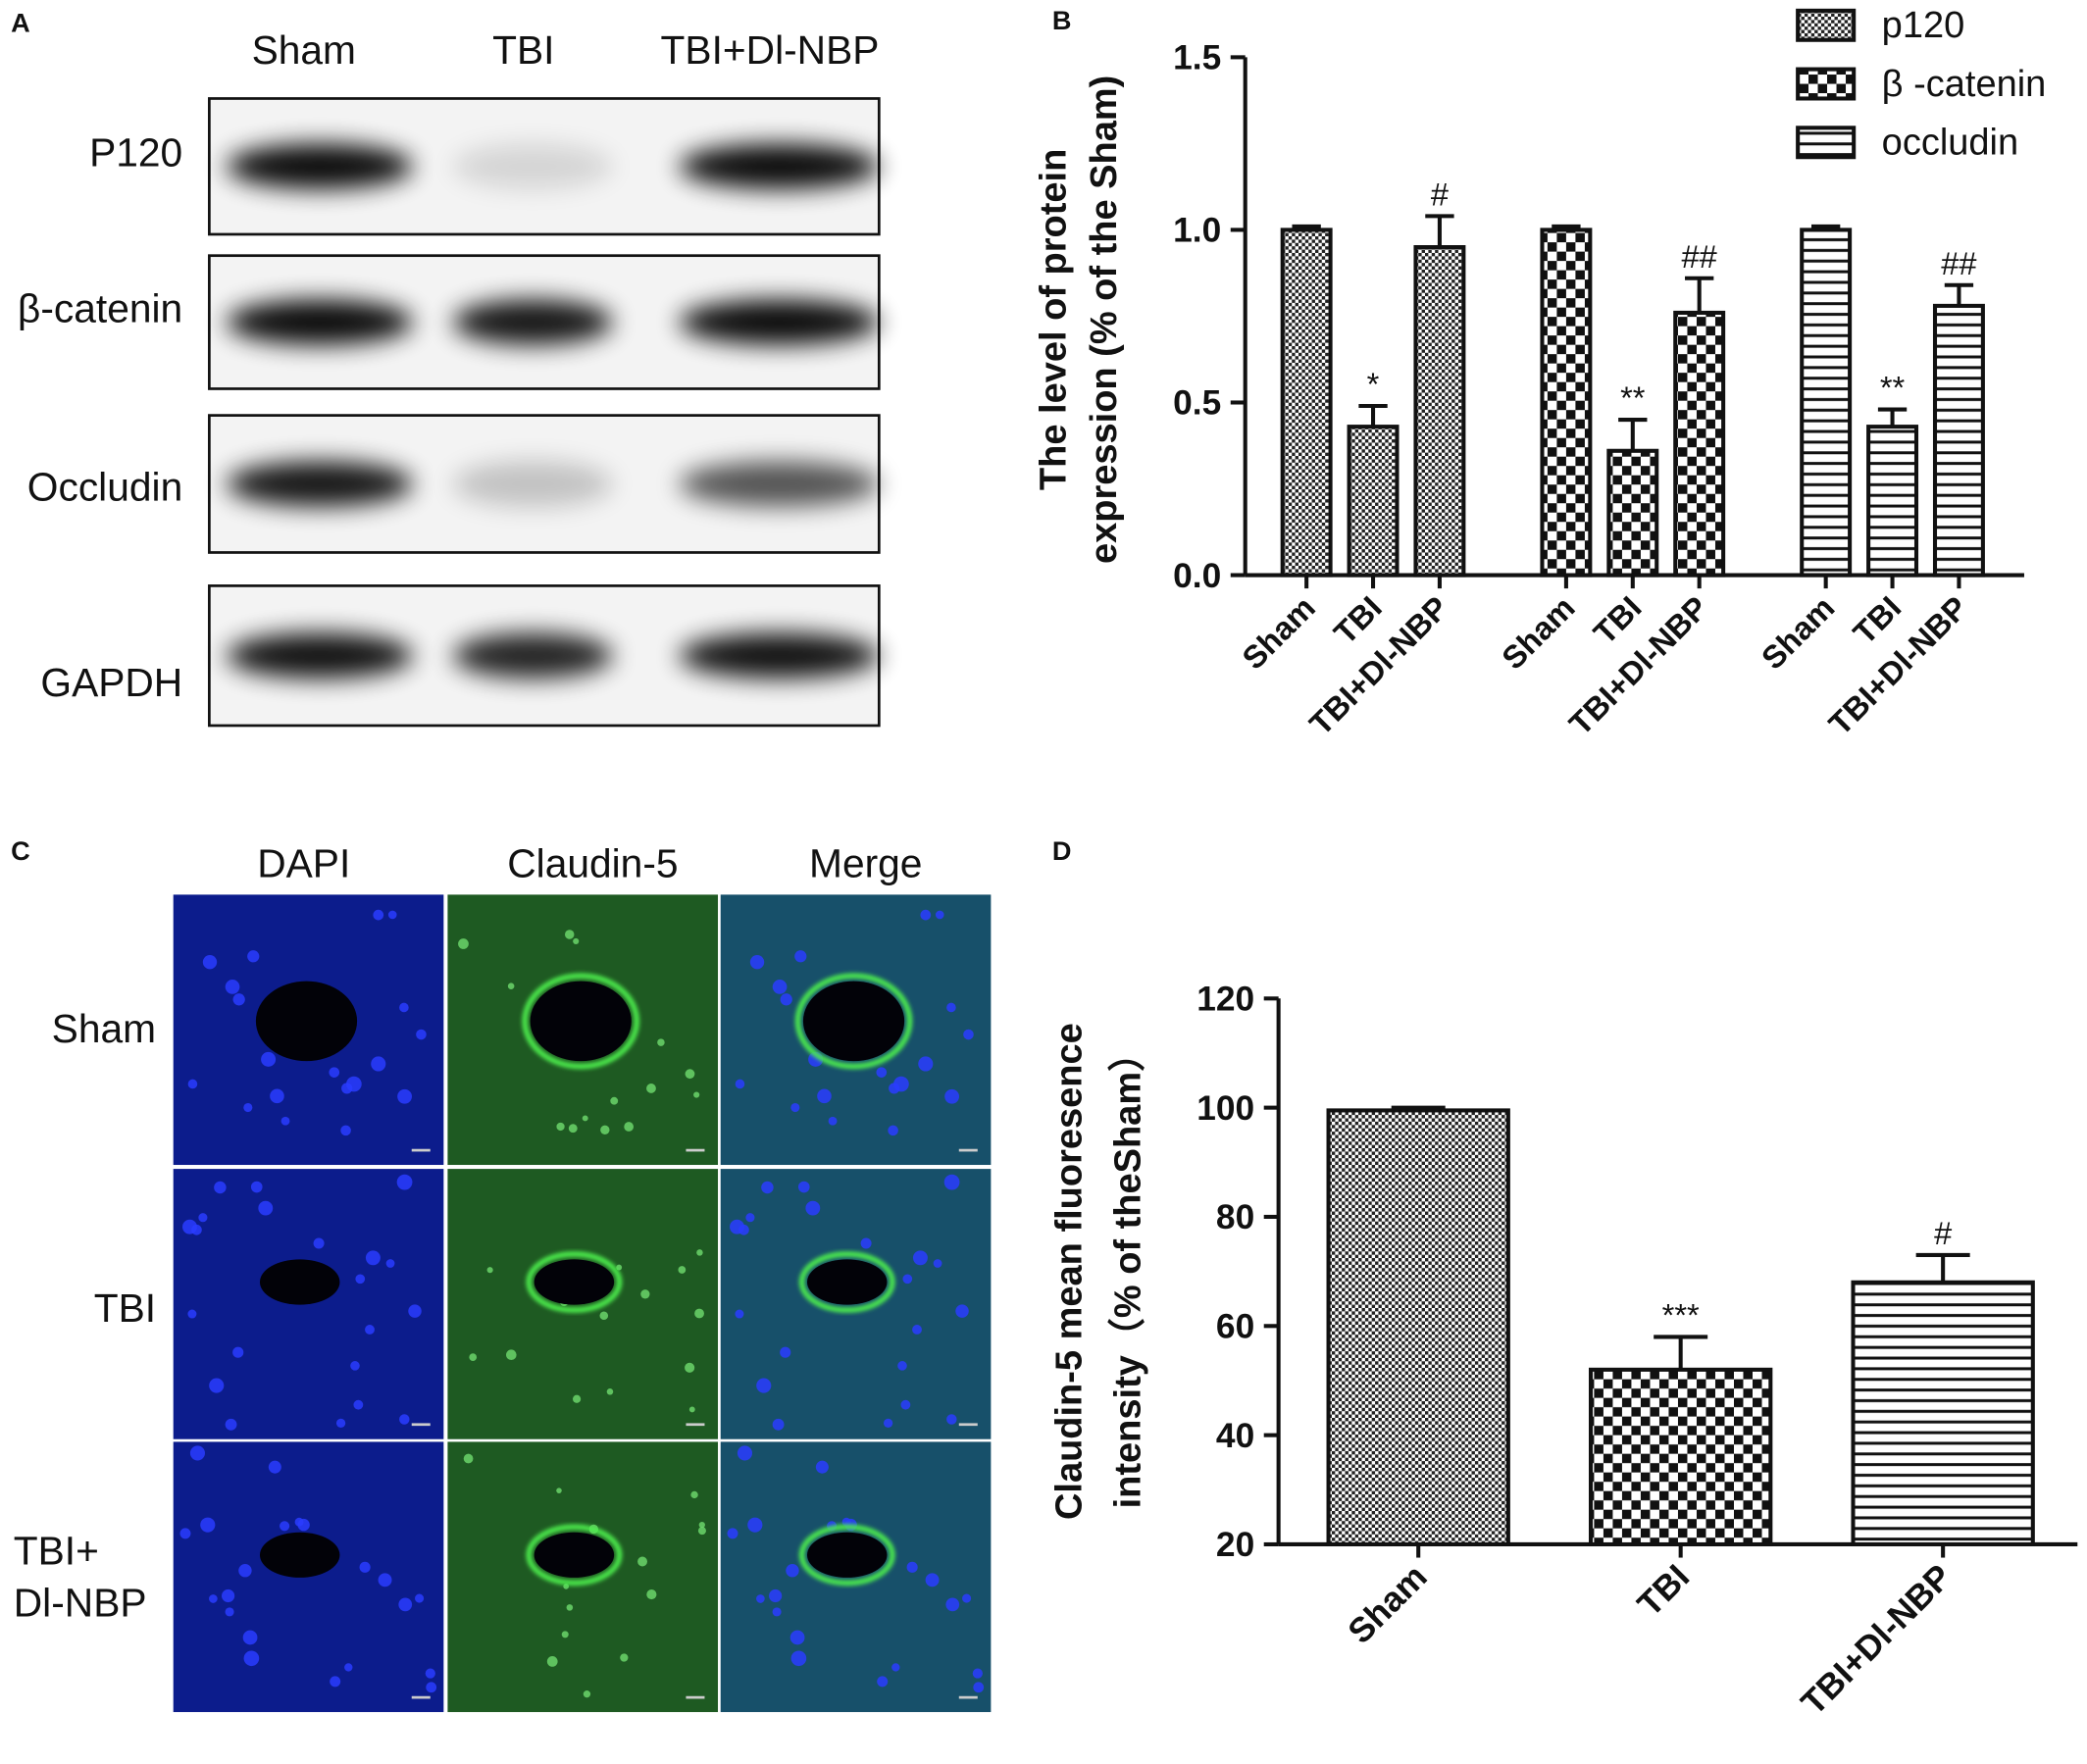 Image resolution: width=2087 pixels, height=1764 pixels. Describe the element at coordinates (1235, 1545) in the screenshot. I see `y-tick-label: 20` at that location.